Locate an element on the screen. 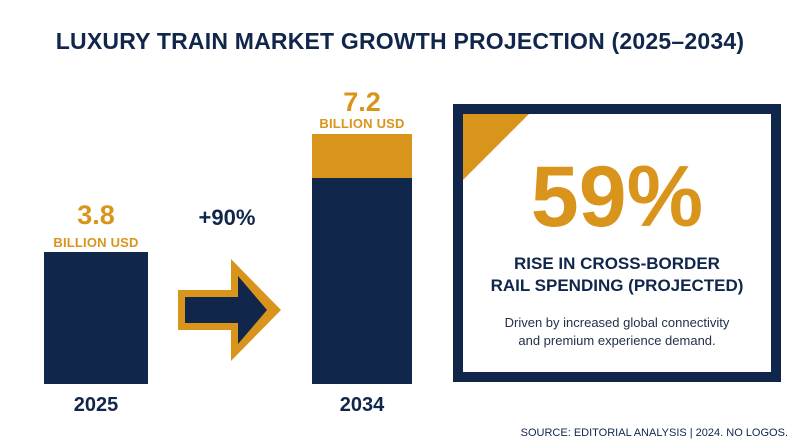 This screenshot has width=800, height=447. right-arrow-icon is located at coordinates (229, 310).